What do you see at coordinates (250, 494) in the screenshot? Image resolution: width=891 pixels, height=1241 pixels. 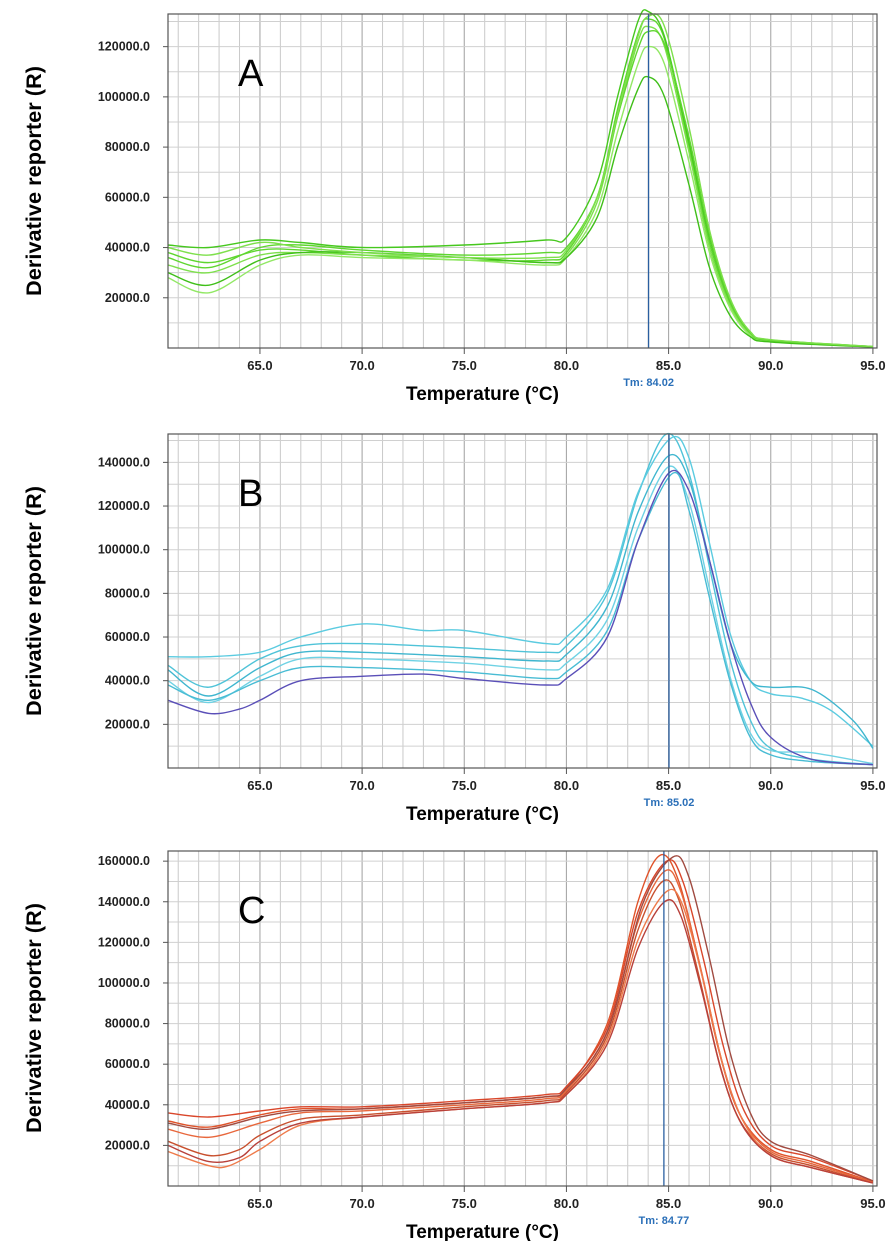 I see `panel-letter: B` at bounding box center [250, 494].